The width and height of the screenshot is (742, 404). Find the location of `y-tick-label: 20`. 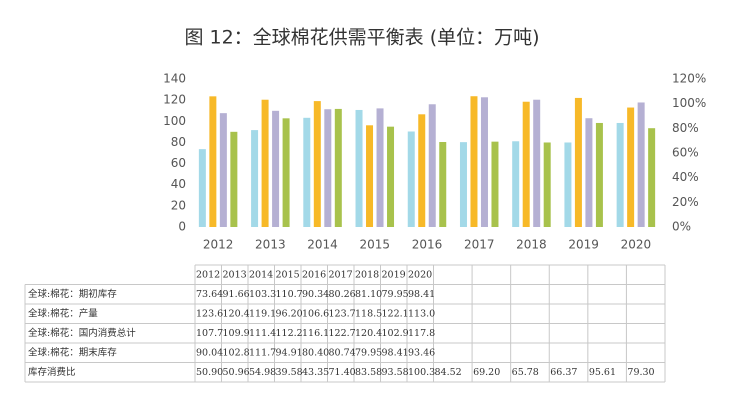

y-tick-label: 20 is located at coordinates (178, 205).